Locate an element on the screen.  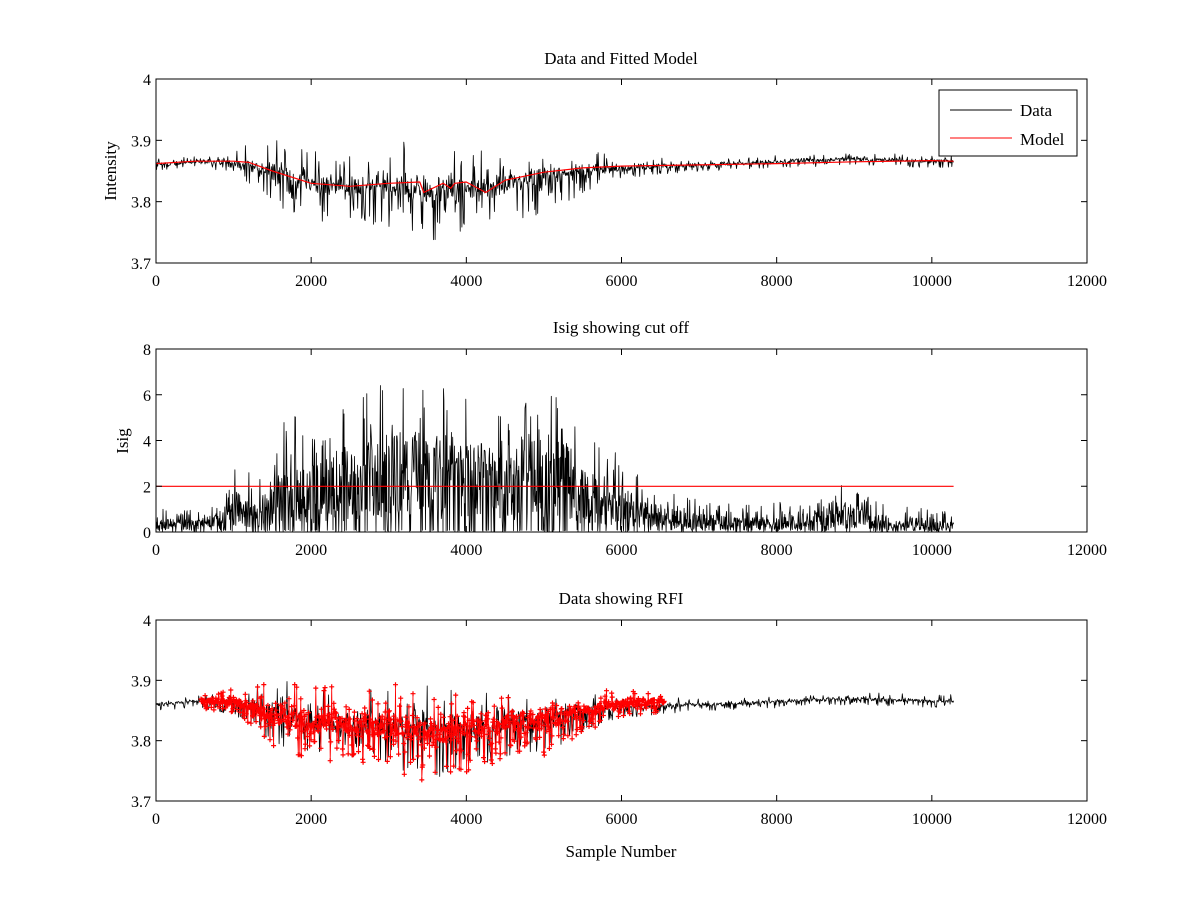
x-axis-label: Sample Number is located at coordinates (621, 851).